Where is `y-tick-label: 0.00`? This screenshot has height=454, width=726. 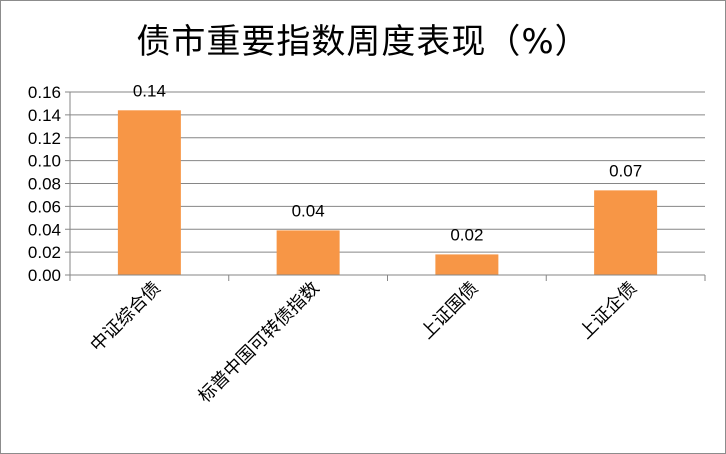
y-tick-label: 0.00 is located at coordinates (44, 275).